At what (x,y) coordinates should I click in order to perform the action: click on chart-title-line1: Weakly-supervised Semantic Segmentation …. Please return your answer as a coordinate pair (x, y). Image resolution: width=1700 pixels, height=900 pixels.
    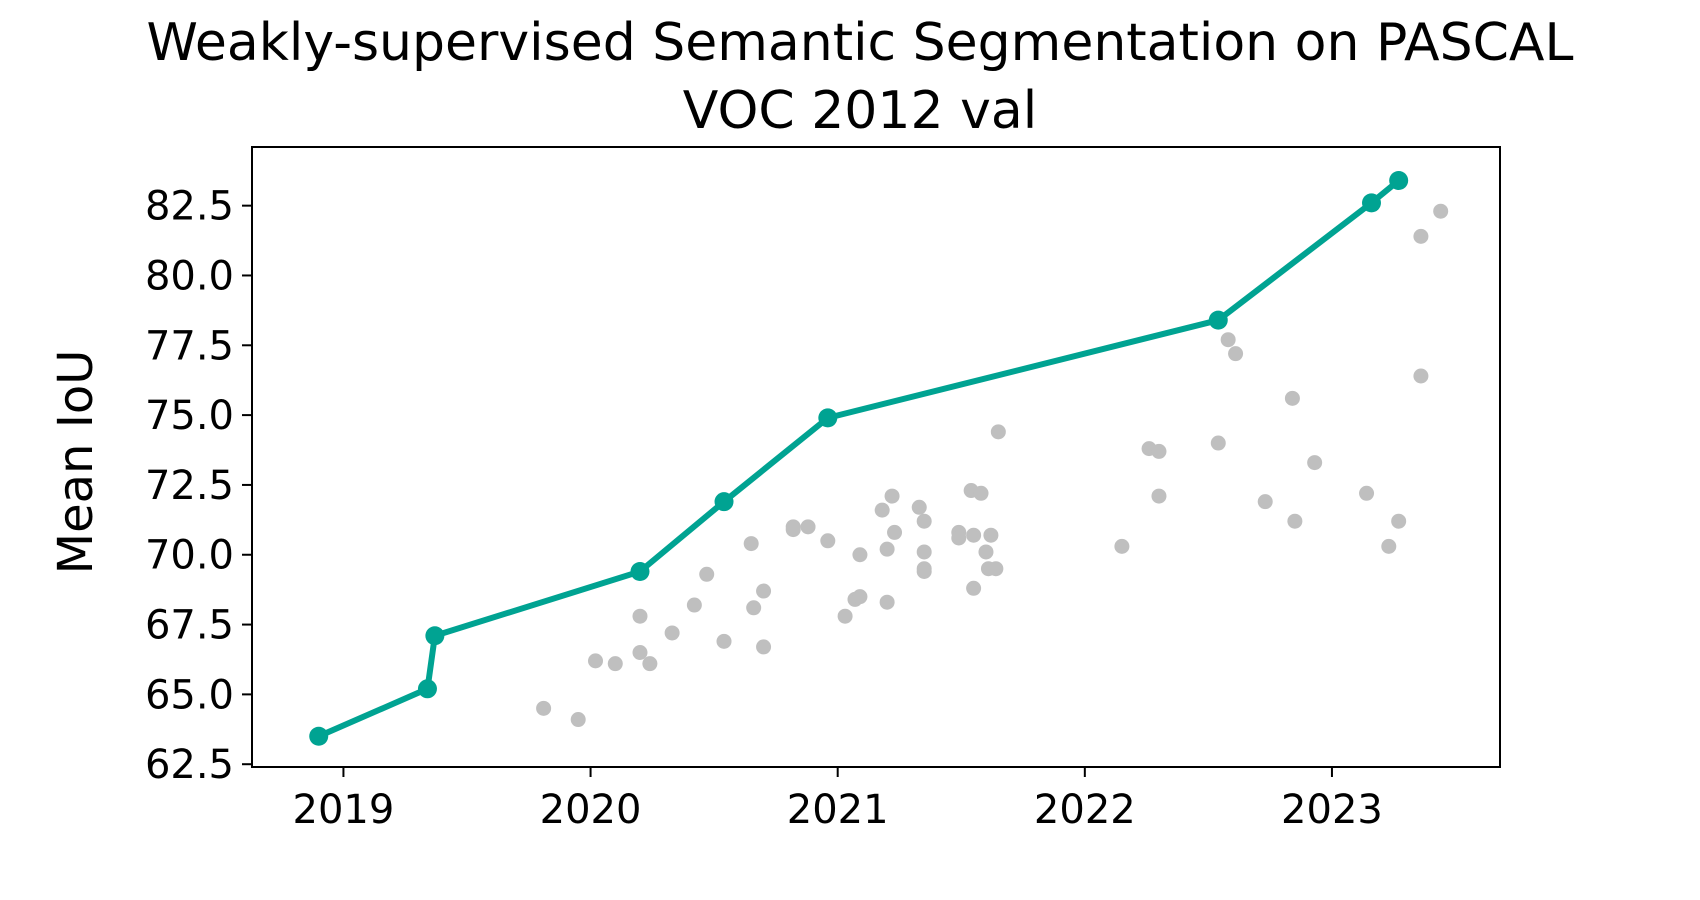
    Looking at the image, I should click on (860, 43).